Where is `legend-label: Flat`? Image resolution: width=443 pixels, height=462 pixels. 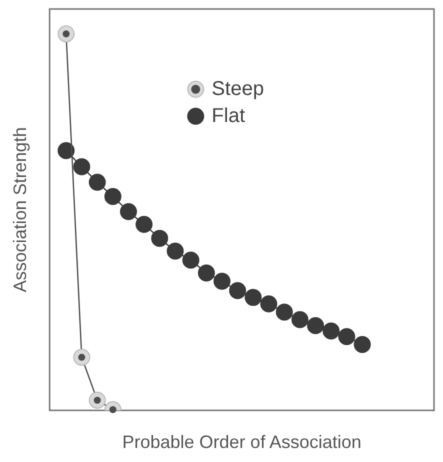 legend-label: Flat is located at coordinates (229, 115).